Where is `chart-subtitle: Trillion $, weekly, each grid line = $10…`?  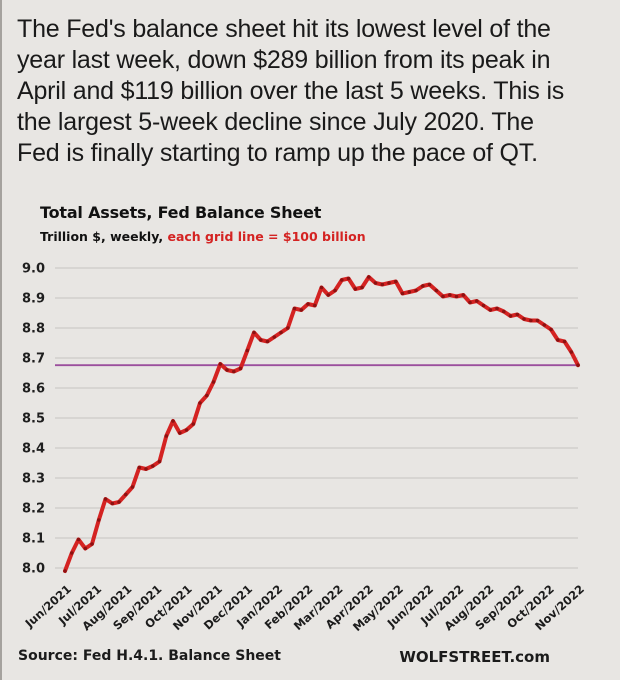 chart-subtitle: Trillion $, weekly, each grid line = $10… is located at coordinates (203, 236).